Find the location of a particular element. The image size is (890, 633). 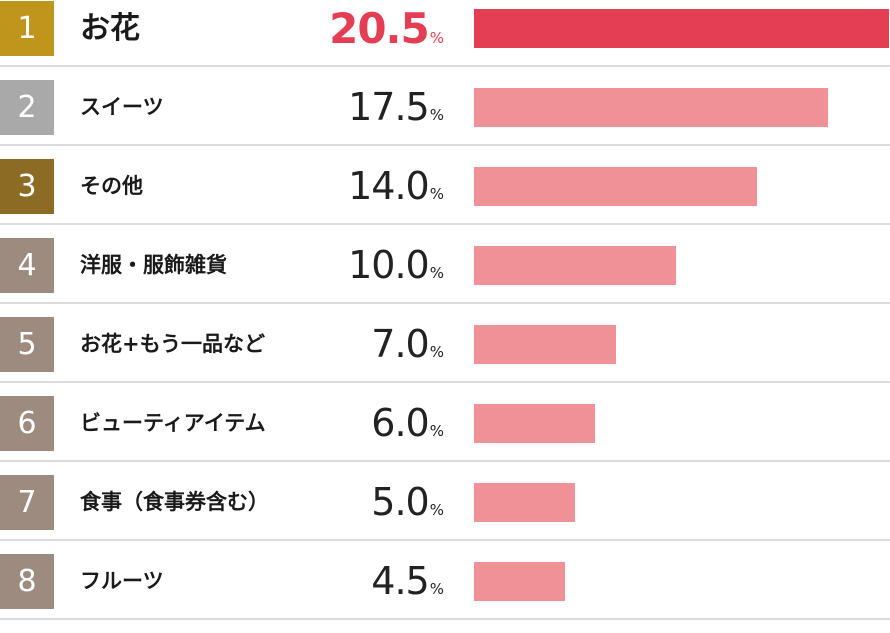

rank-badge: 6 is located at coordinates (27, 423).